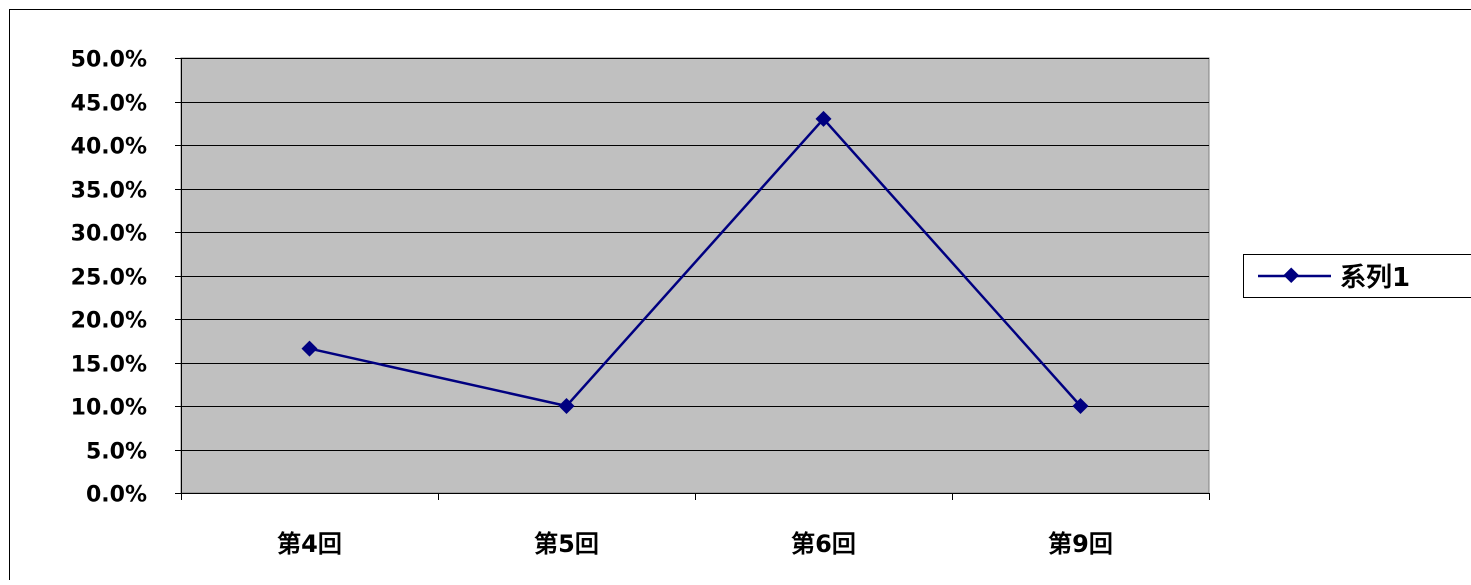 Image resolution: width=1471 pixels, height=585 pixels. Describe the element at coordinates (109, 234) in the screenshot. I see `y-tick-label: 30.0%` at that location.